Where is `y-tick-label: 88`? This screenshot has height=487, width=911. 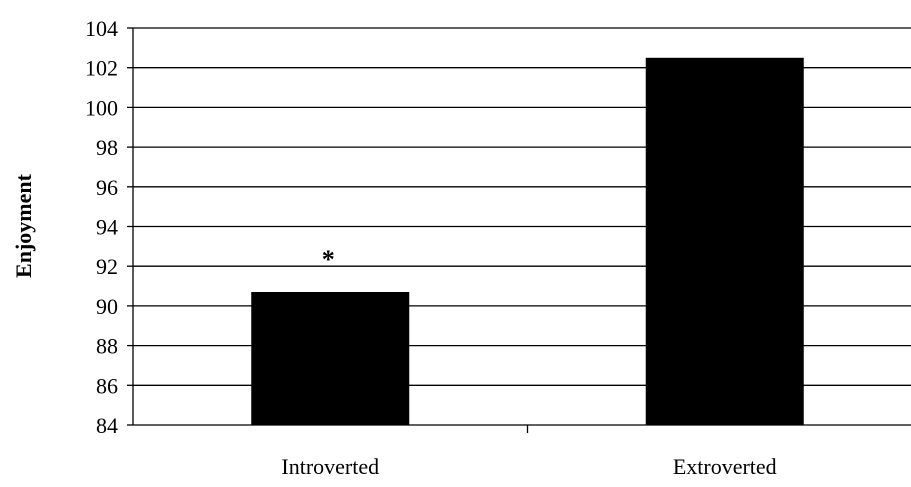
y-tick-label: 88 is located at coordinates (107, 346).